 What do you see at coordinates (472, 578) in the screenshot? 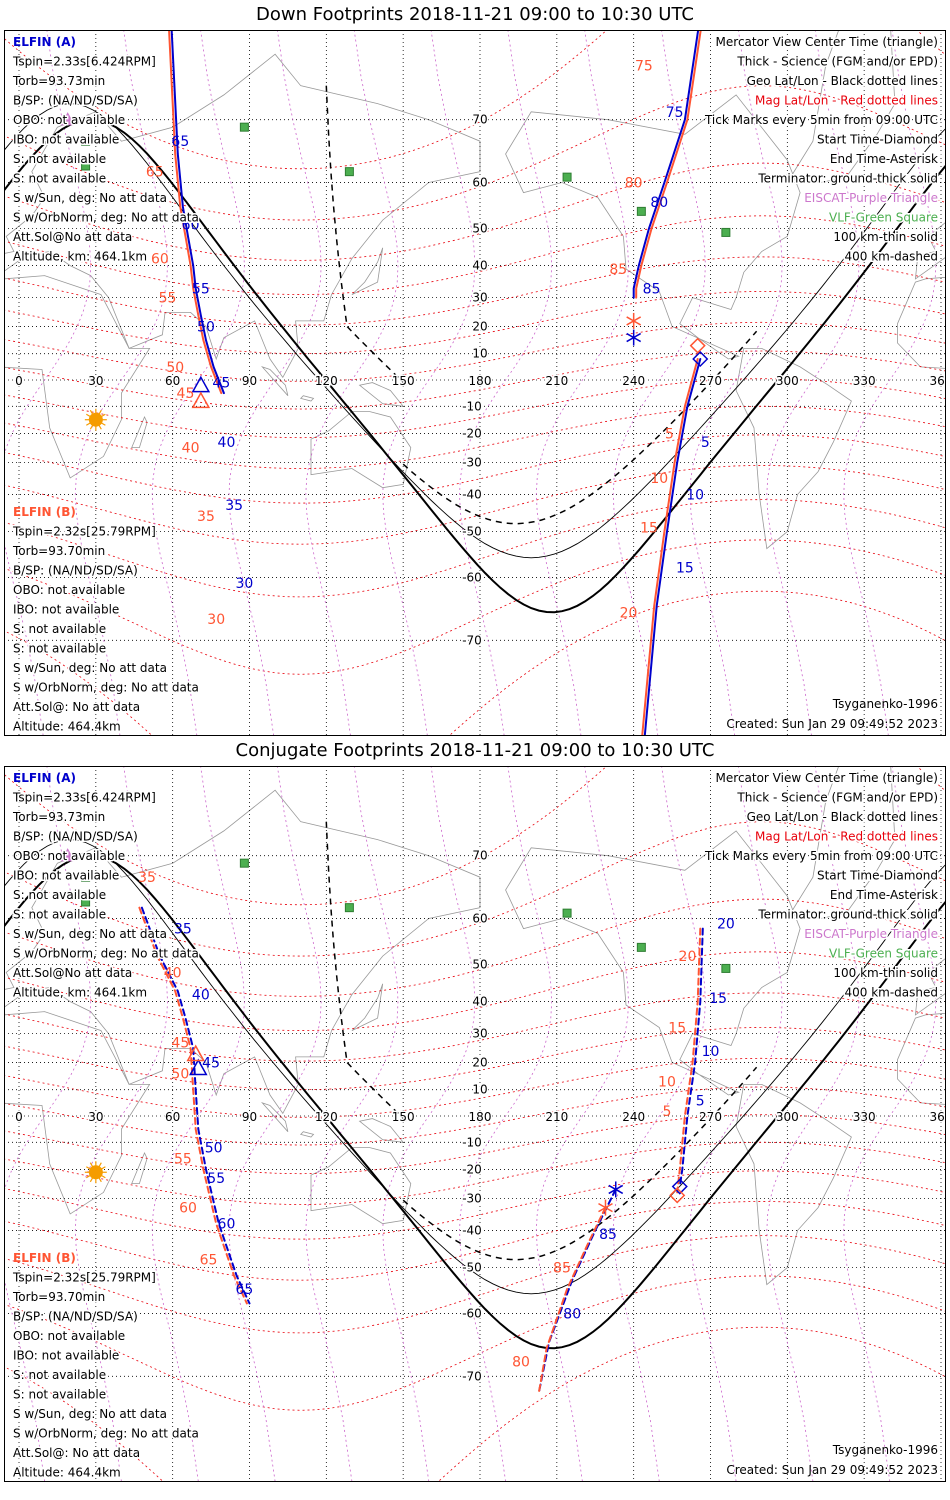
I see `lat-tick-label: -60` at bounding box center [472, 578].